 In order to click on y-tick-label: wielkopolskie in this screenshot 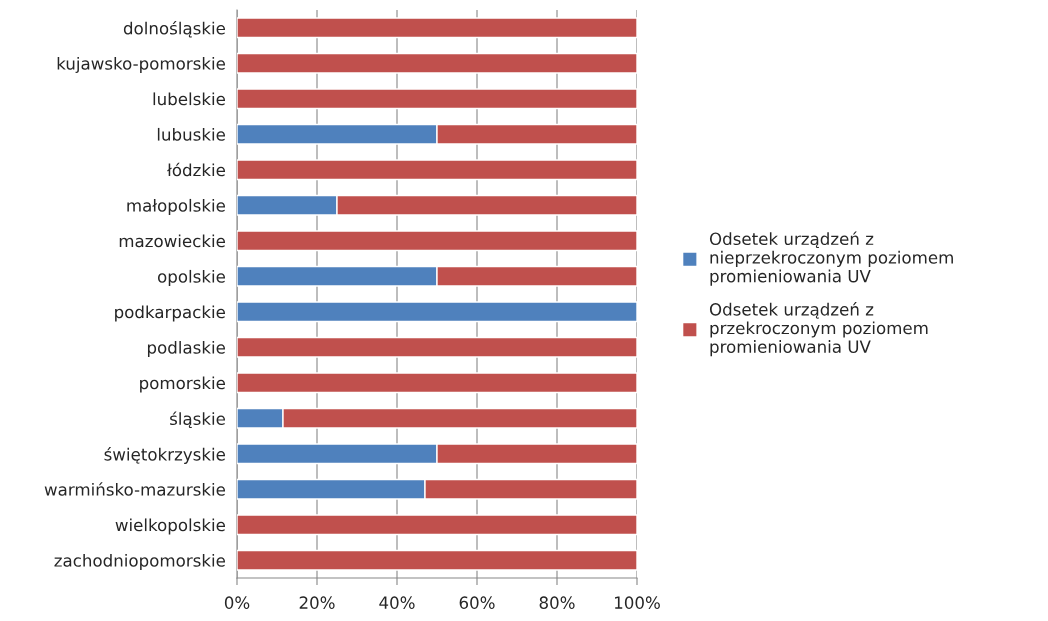, I will do `click(170, 526)`.